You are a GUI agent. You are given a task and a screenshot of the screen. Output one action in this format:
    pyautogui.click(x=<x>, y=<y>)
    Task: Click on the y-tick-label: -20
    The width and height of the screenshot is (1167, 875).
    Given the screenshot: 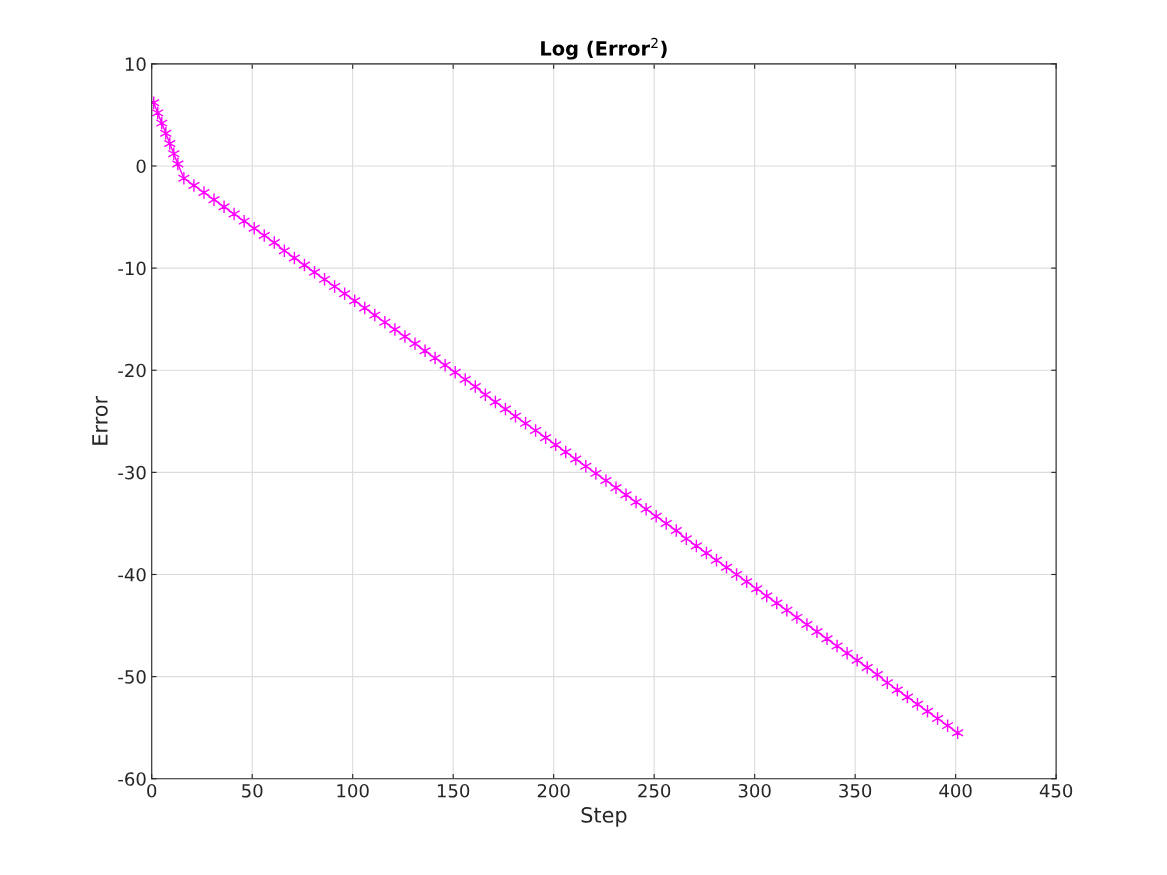 What is the action you would take?
    pyautogui.click(x=132, y=370)
    